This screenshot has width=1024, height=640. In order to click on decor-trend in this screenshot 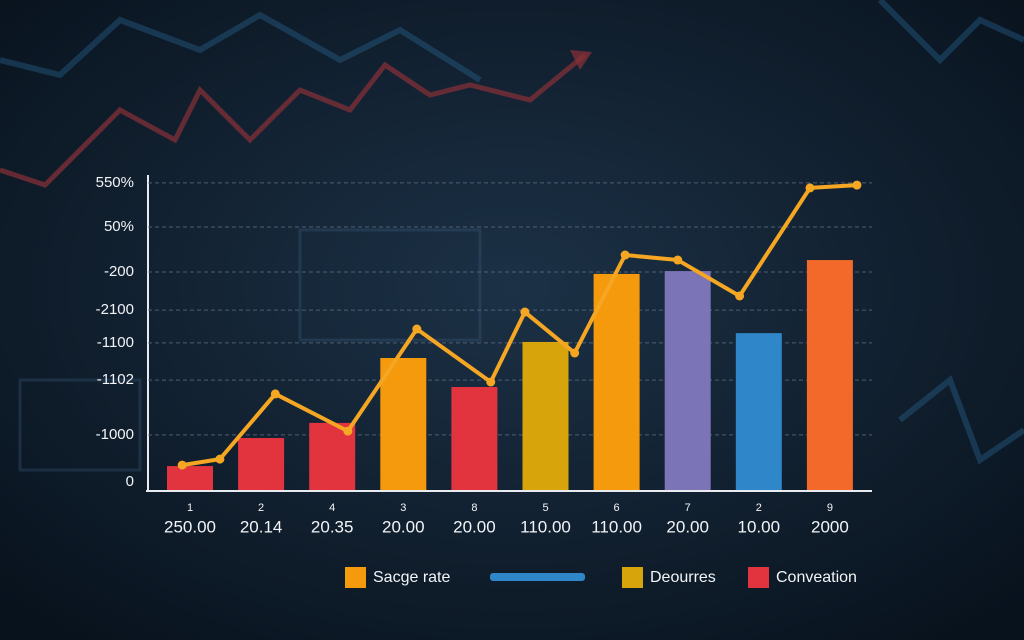, I will do `click(293, 120)`.